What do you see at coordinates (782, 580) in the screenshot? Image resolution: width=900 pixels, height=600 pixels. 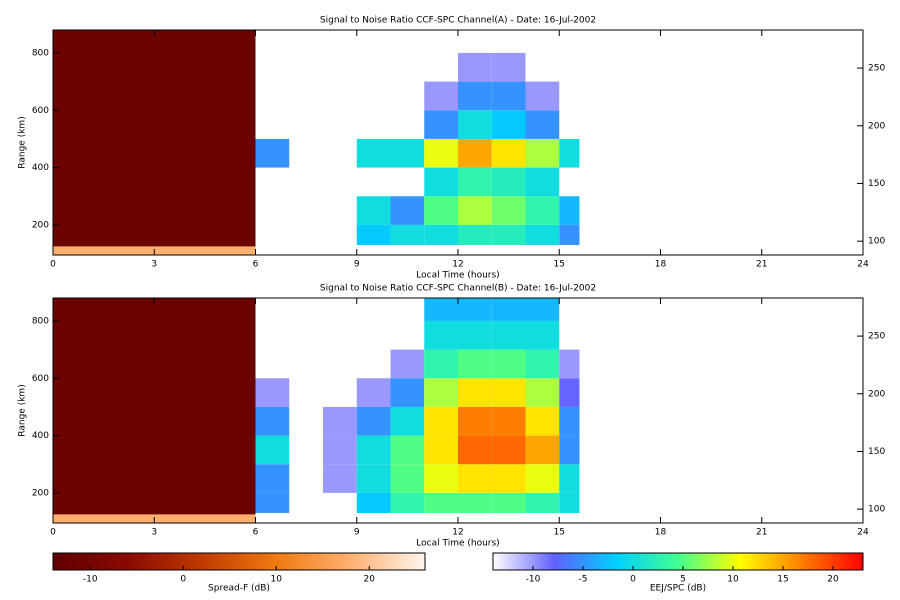 I see `colorbar-tick-label: 15` at bounding box center [782, 580].